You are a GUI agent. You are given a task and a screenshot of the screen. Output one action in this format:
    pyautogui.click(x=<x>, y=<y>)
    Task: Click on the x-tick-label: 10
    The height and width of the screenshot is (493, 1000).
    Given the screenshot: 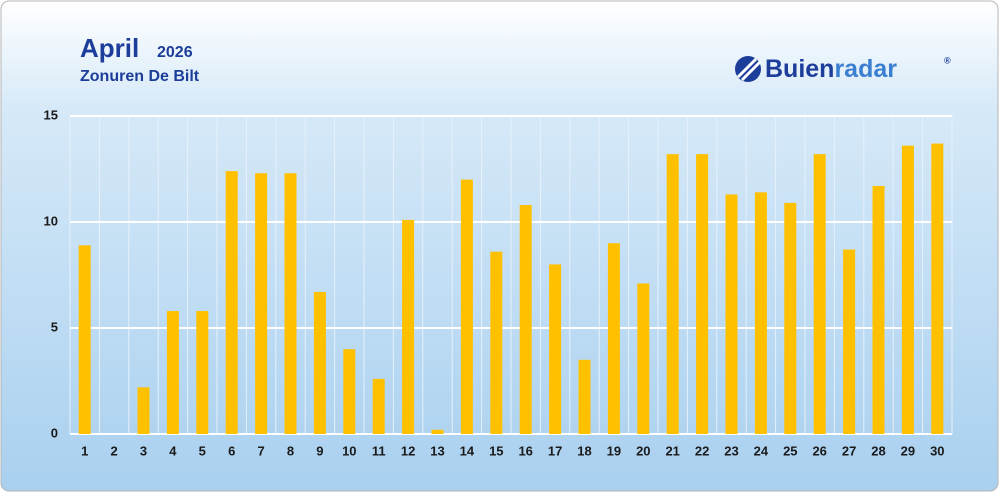 What is the action you would take?
    pyautogui.click(x=349, y=450)
    